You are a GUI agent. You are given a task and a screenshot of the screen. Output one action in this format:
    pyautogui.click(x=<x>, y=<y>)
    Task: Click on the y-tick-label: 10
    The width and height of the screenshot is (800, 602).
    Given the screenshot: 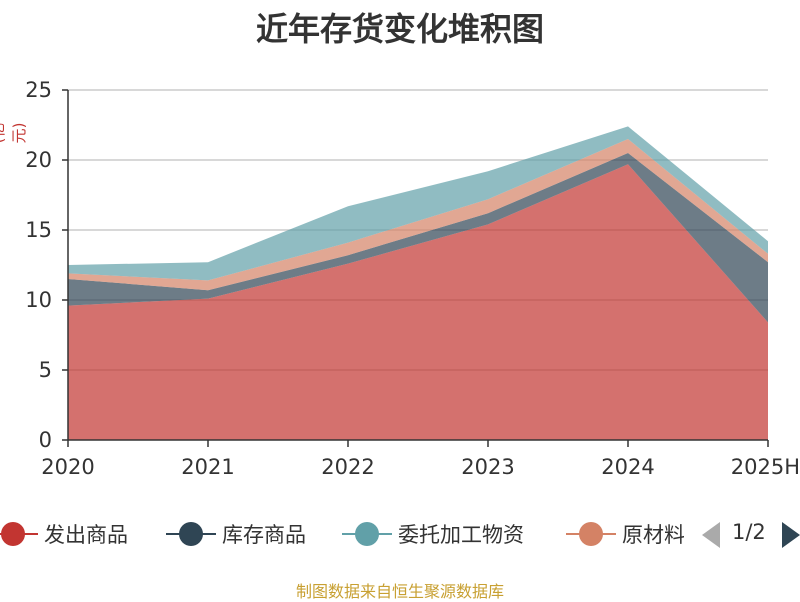 What is the action you would take?
    pyautogui.click(x=38, y=300)
    